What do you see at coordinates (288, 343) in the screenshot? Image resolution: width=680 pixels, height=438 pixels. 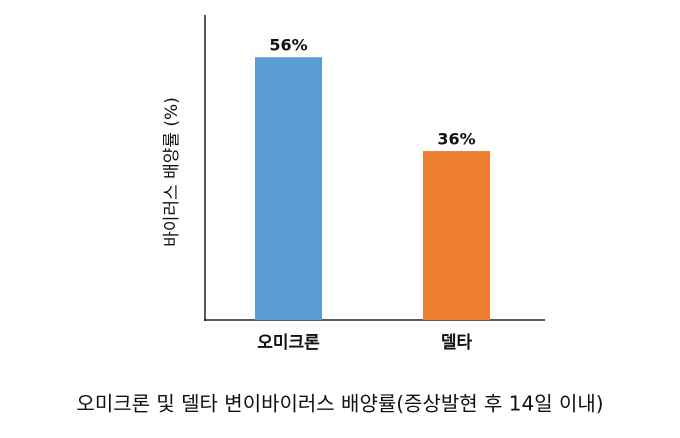 I see `x-tick-label: 오미크론` at bounding box center [288, 343].